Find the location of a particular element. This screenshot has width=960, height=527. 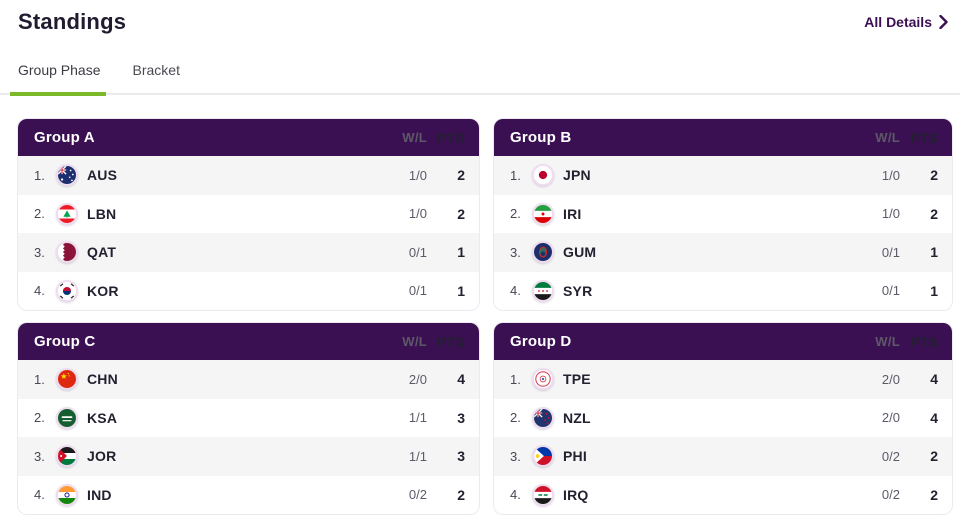

qatar-flag-icon is located at coordinates (67, 252).